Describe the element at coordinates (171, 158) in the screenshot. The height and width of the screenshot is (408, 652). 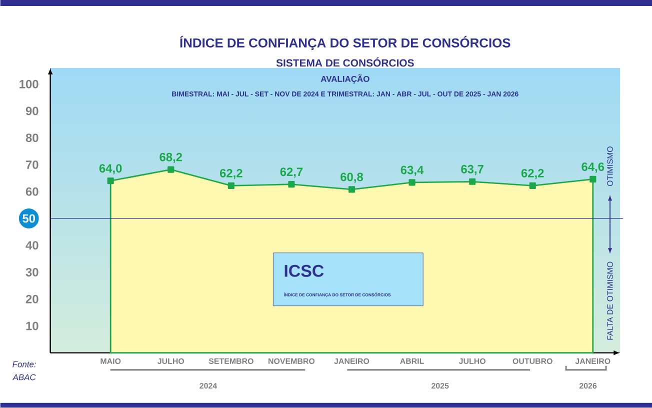
I see `data-label: 68,2` at that location.